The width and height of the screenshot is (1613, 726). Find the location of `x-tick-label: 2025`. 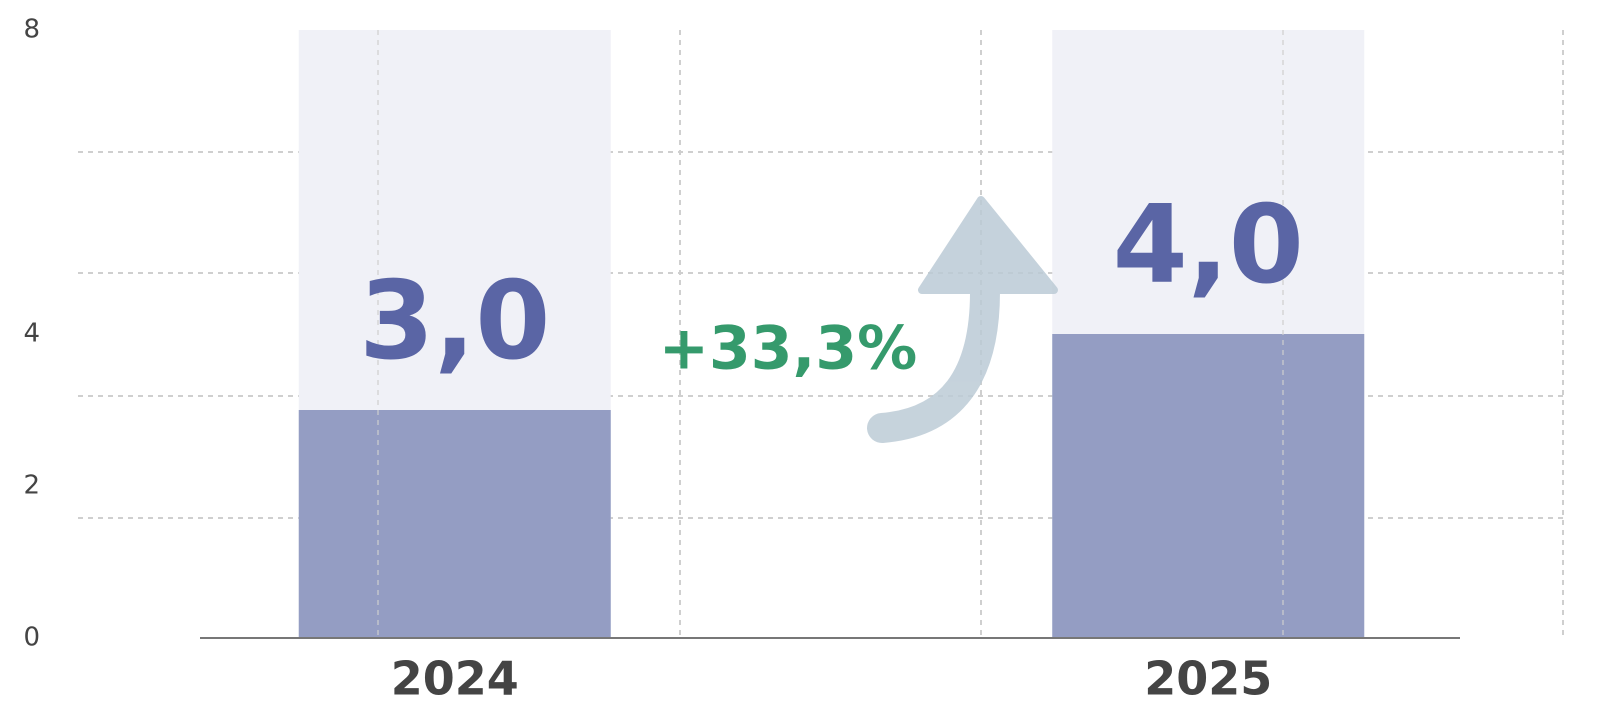

x-tick-label: 2025 is located at coordinates (1208, 679).